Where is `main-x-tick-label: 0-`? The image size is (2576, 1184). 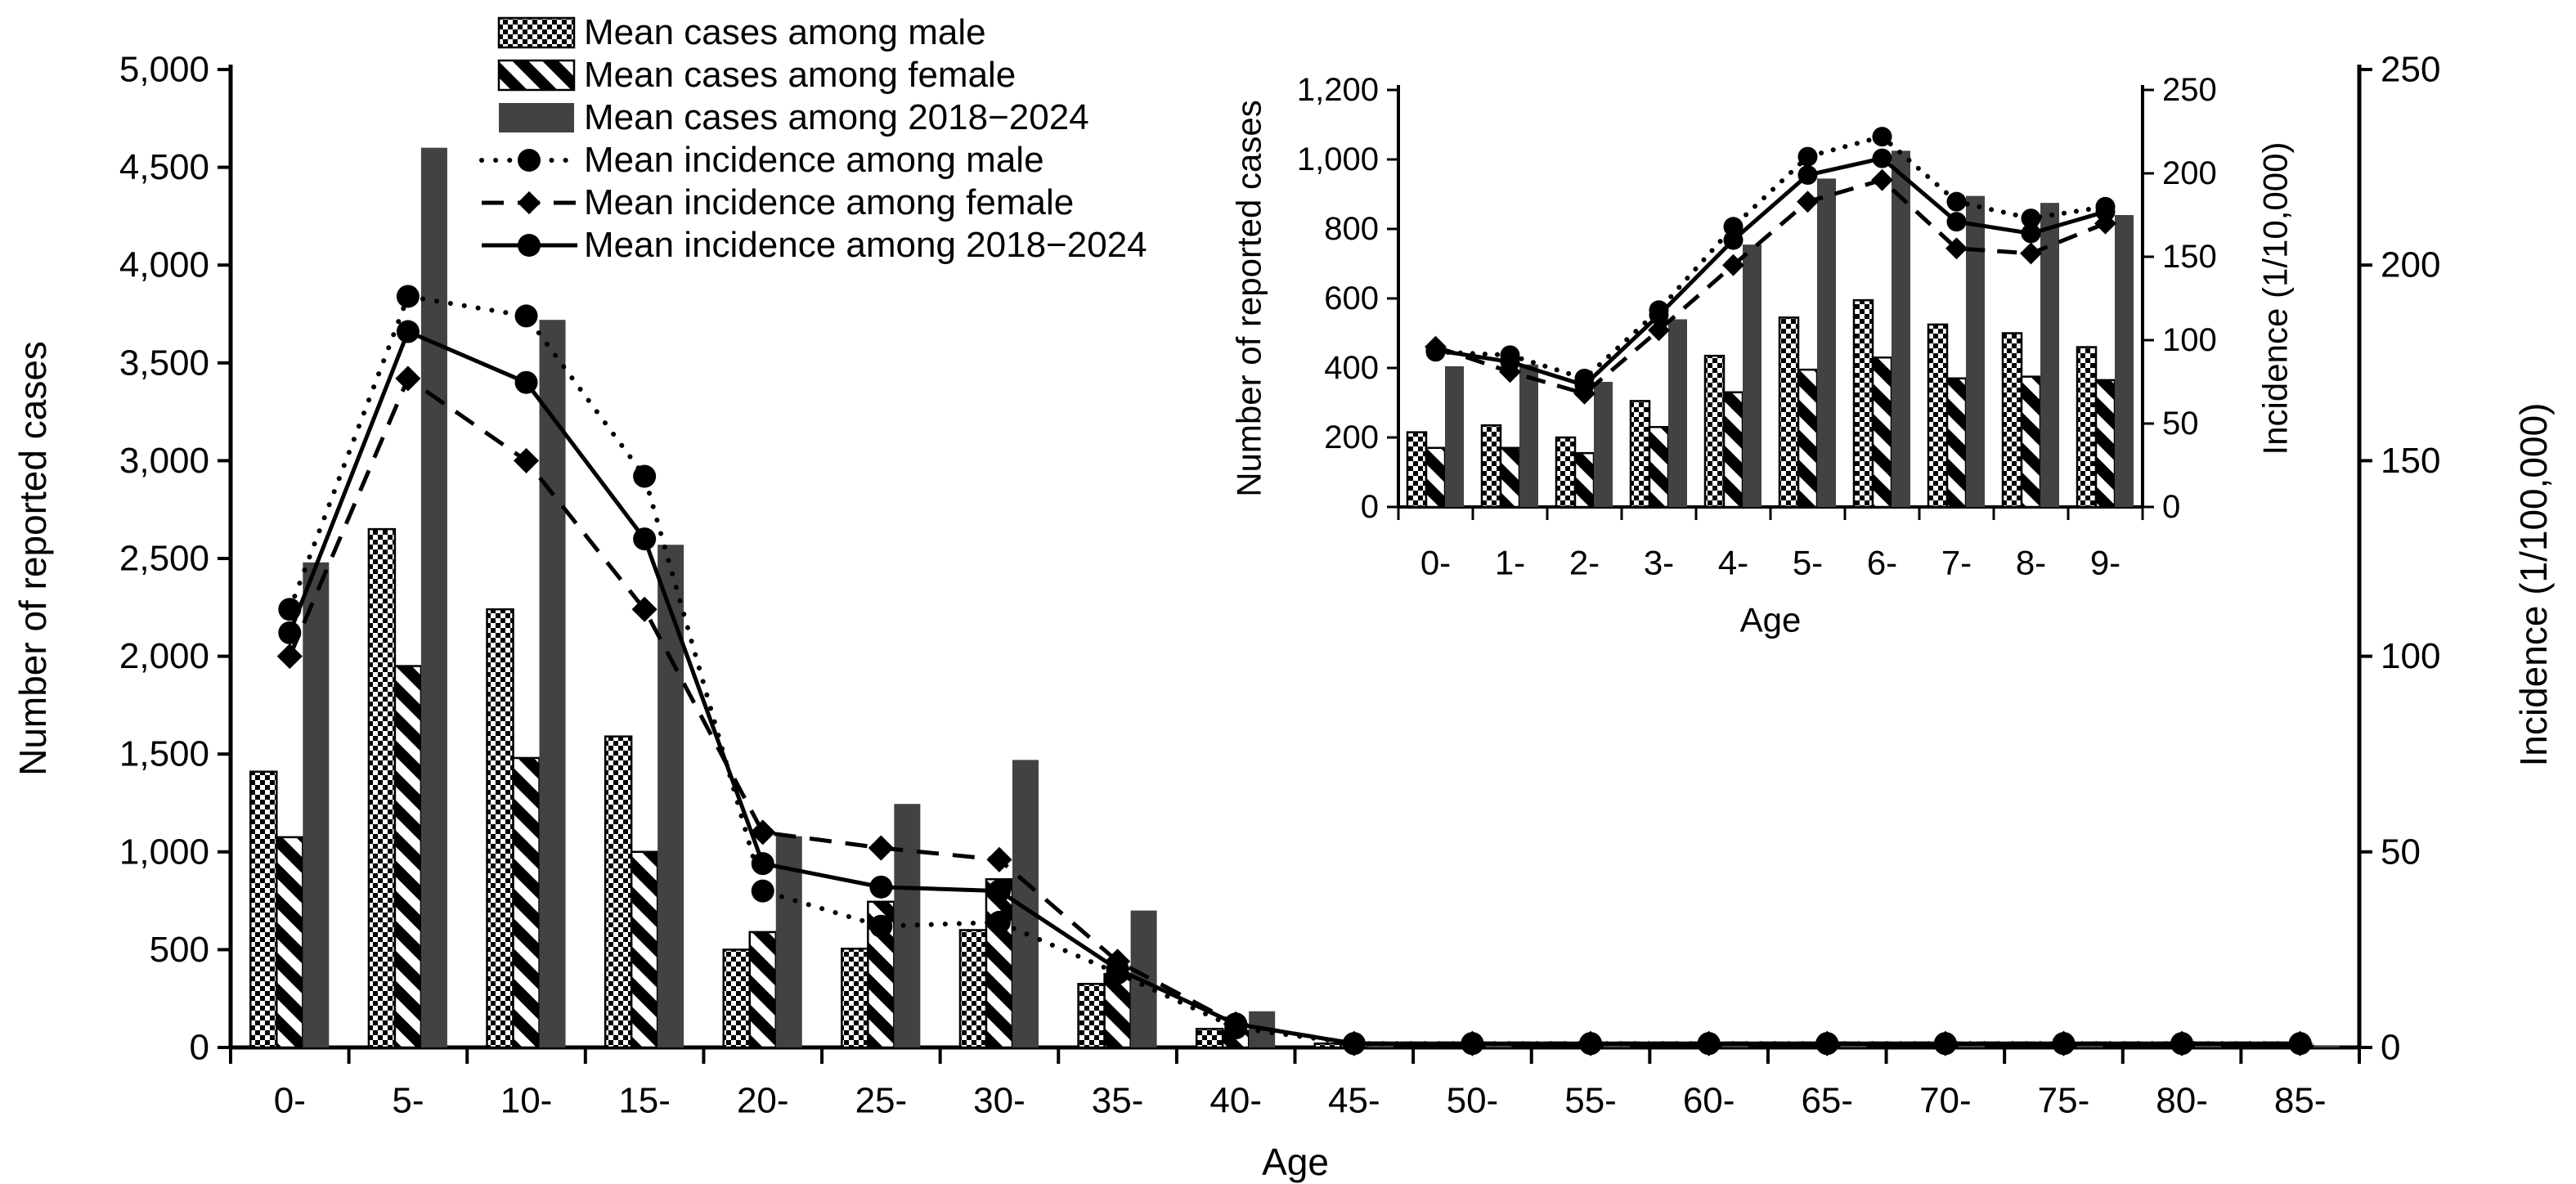
main-x-tick-label: 0- is located at coordinates (290, 1101).